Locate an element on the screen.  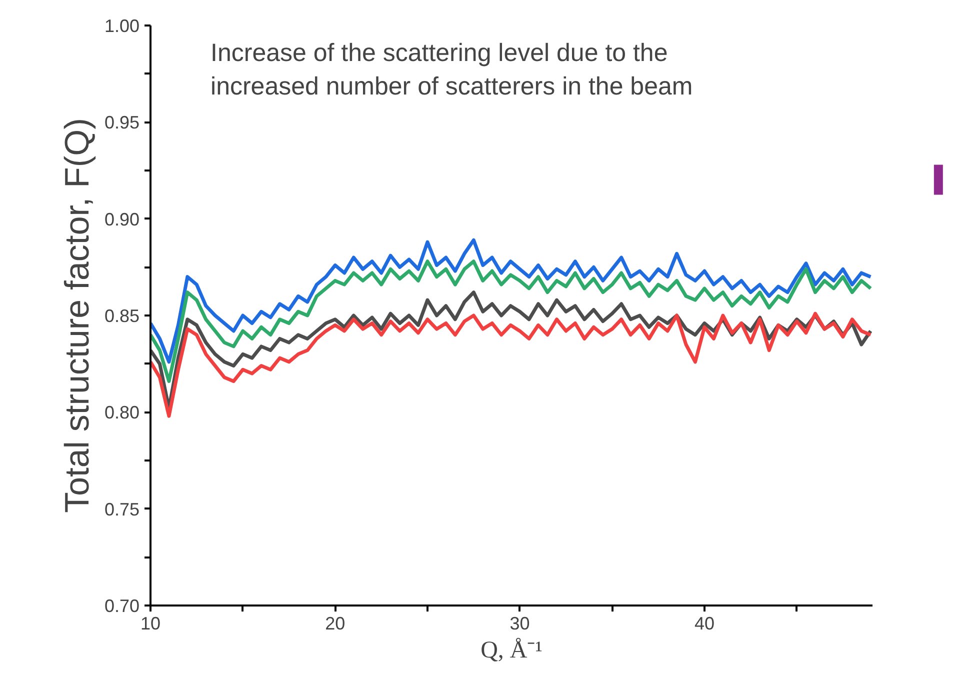
x-tick-label: 30 is located at coordinates (520, 624).